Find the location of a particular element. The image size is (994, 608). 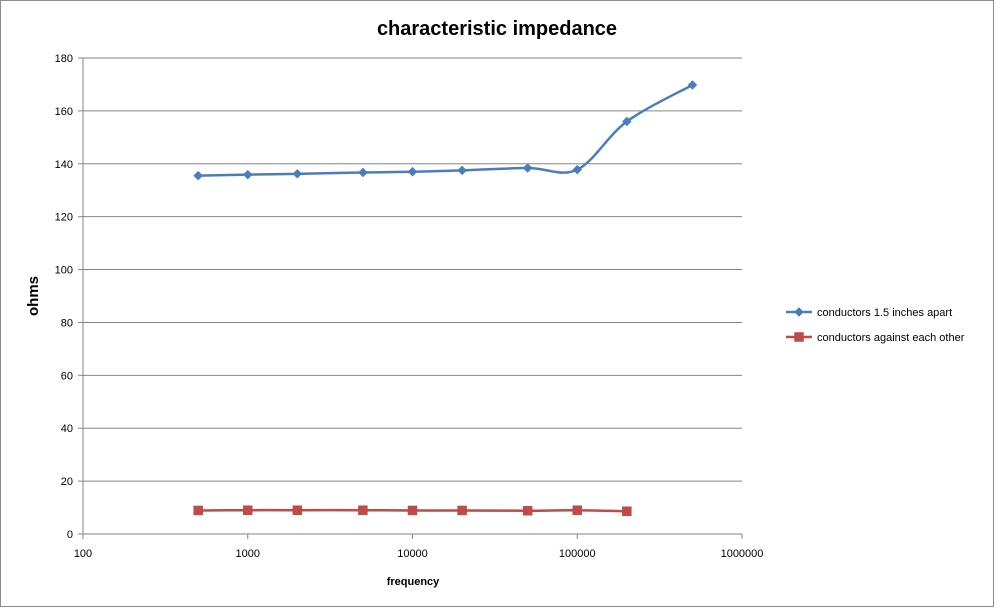

x-tick-label: 100000 is located at coordinates (577, 554).